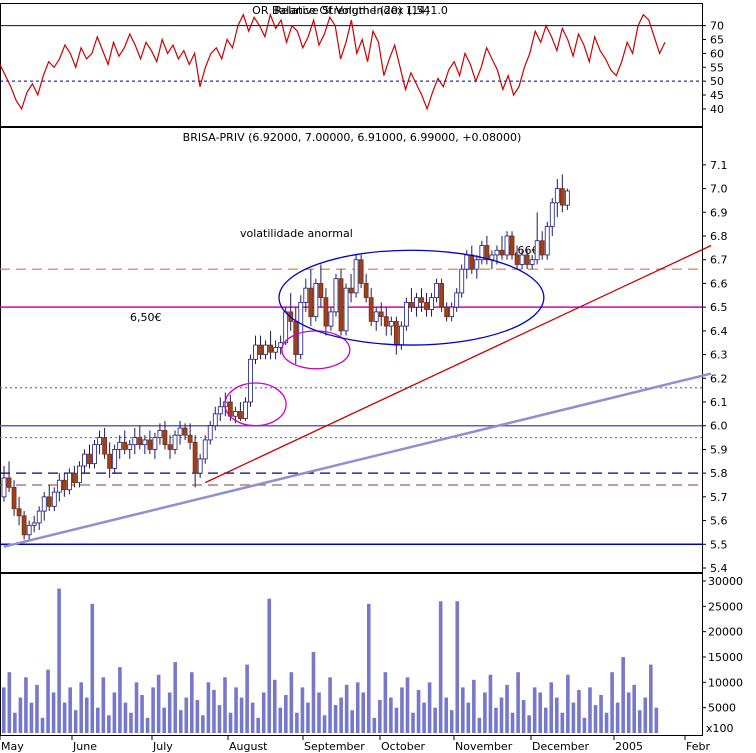  Describe the element at coordinates (698, 746) in the screenshot. I see `x-tick-label: Febr` at that location.